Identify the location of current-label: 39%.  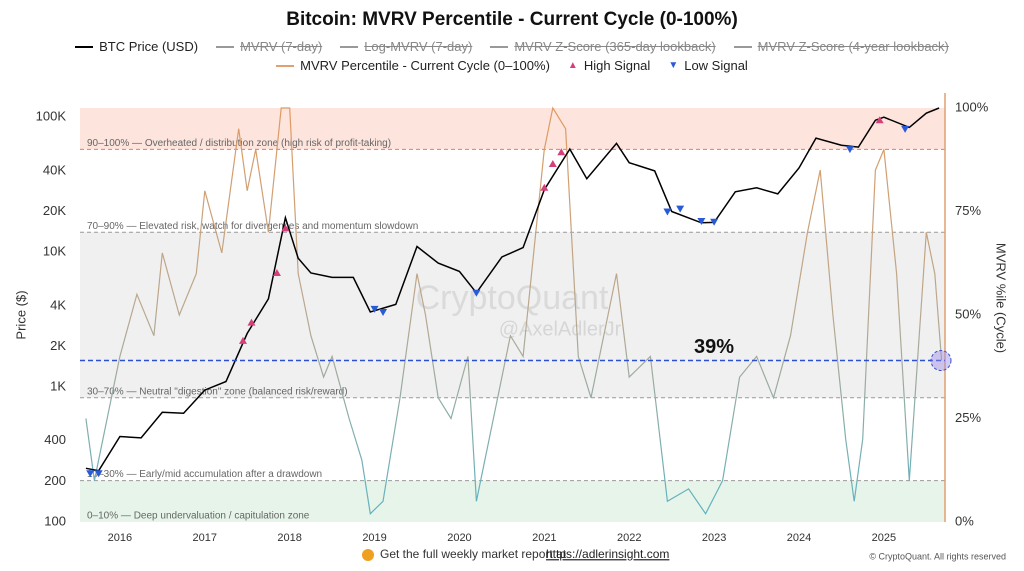
(714, 347).